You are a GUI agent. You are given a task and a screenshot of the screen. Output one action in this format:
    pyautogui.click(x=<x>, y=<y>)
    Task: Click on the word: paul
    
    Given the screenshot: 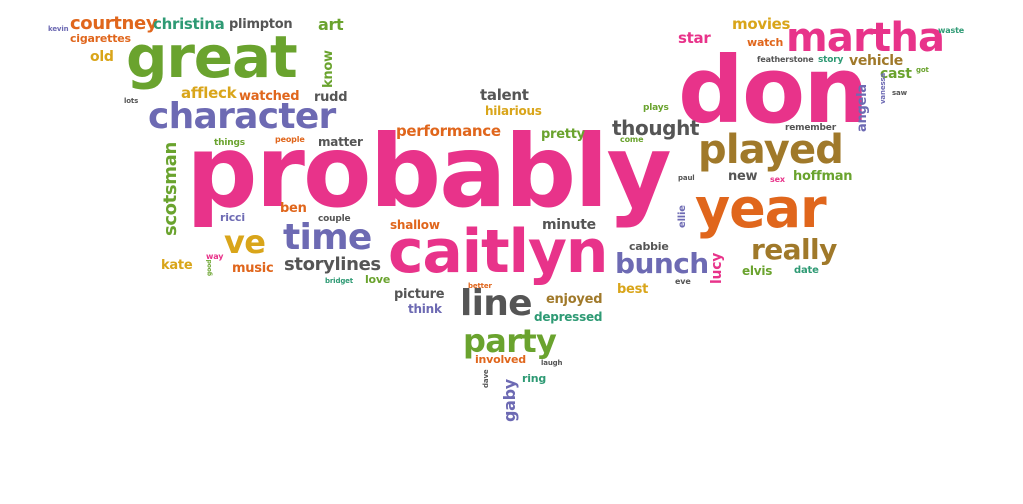 What is the action you would take?
    pyautogui.click(x=686, y=178)
    